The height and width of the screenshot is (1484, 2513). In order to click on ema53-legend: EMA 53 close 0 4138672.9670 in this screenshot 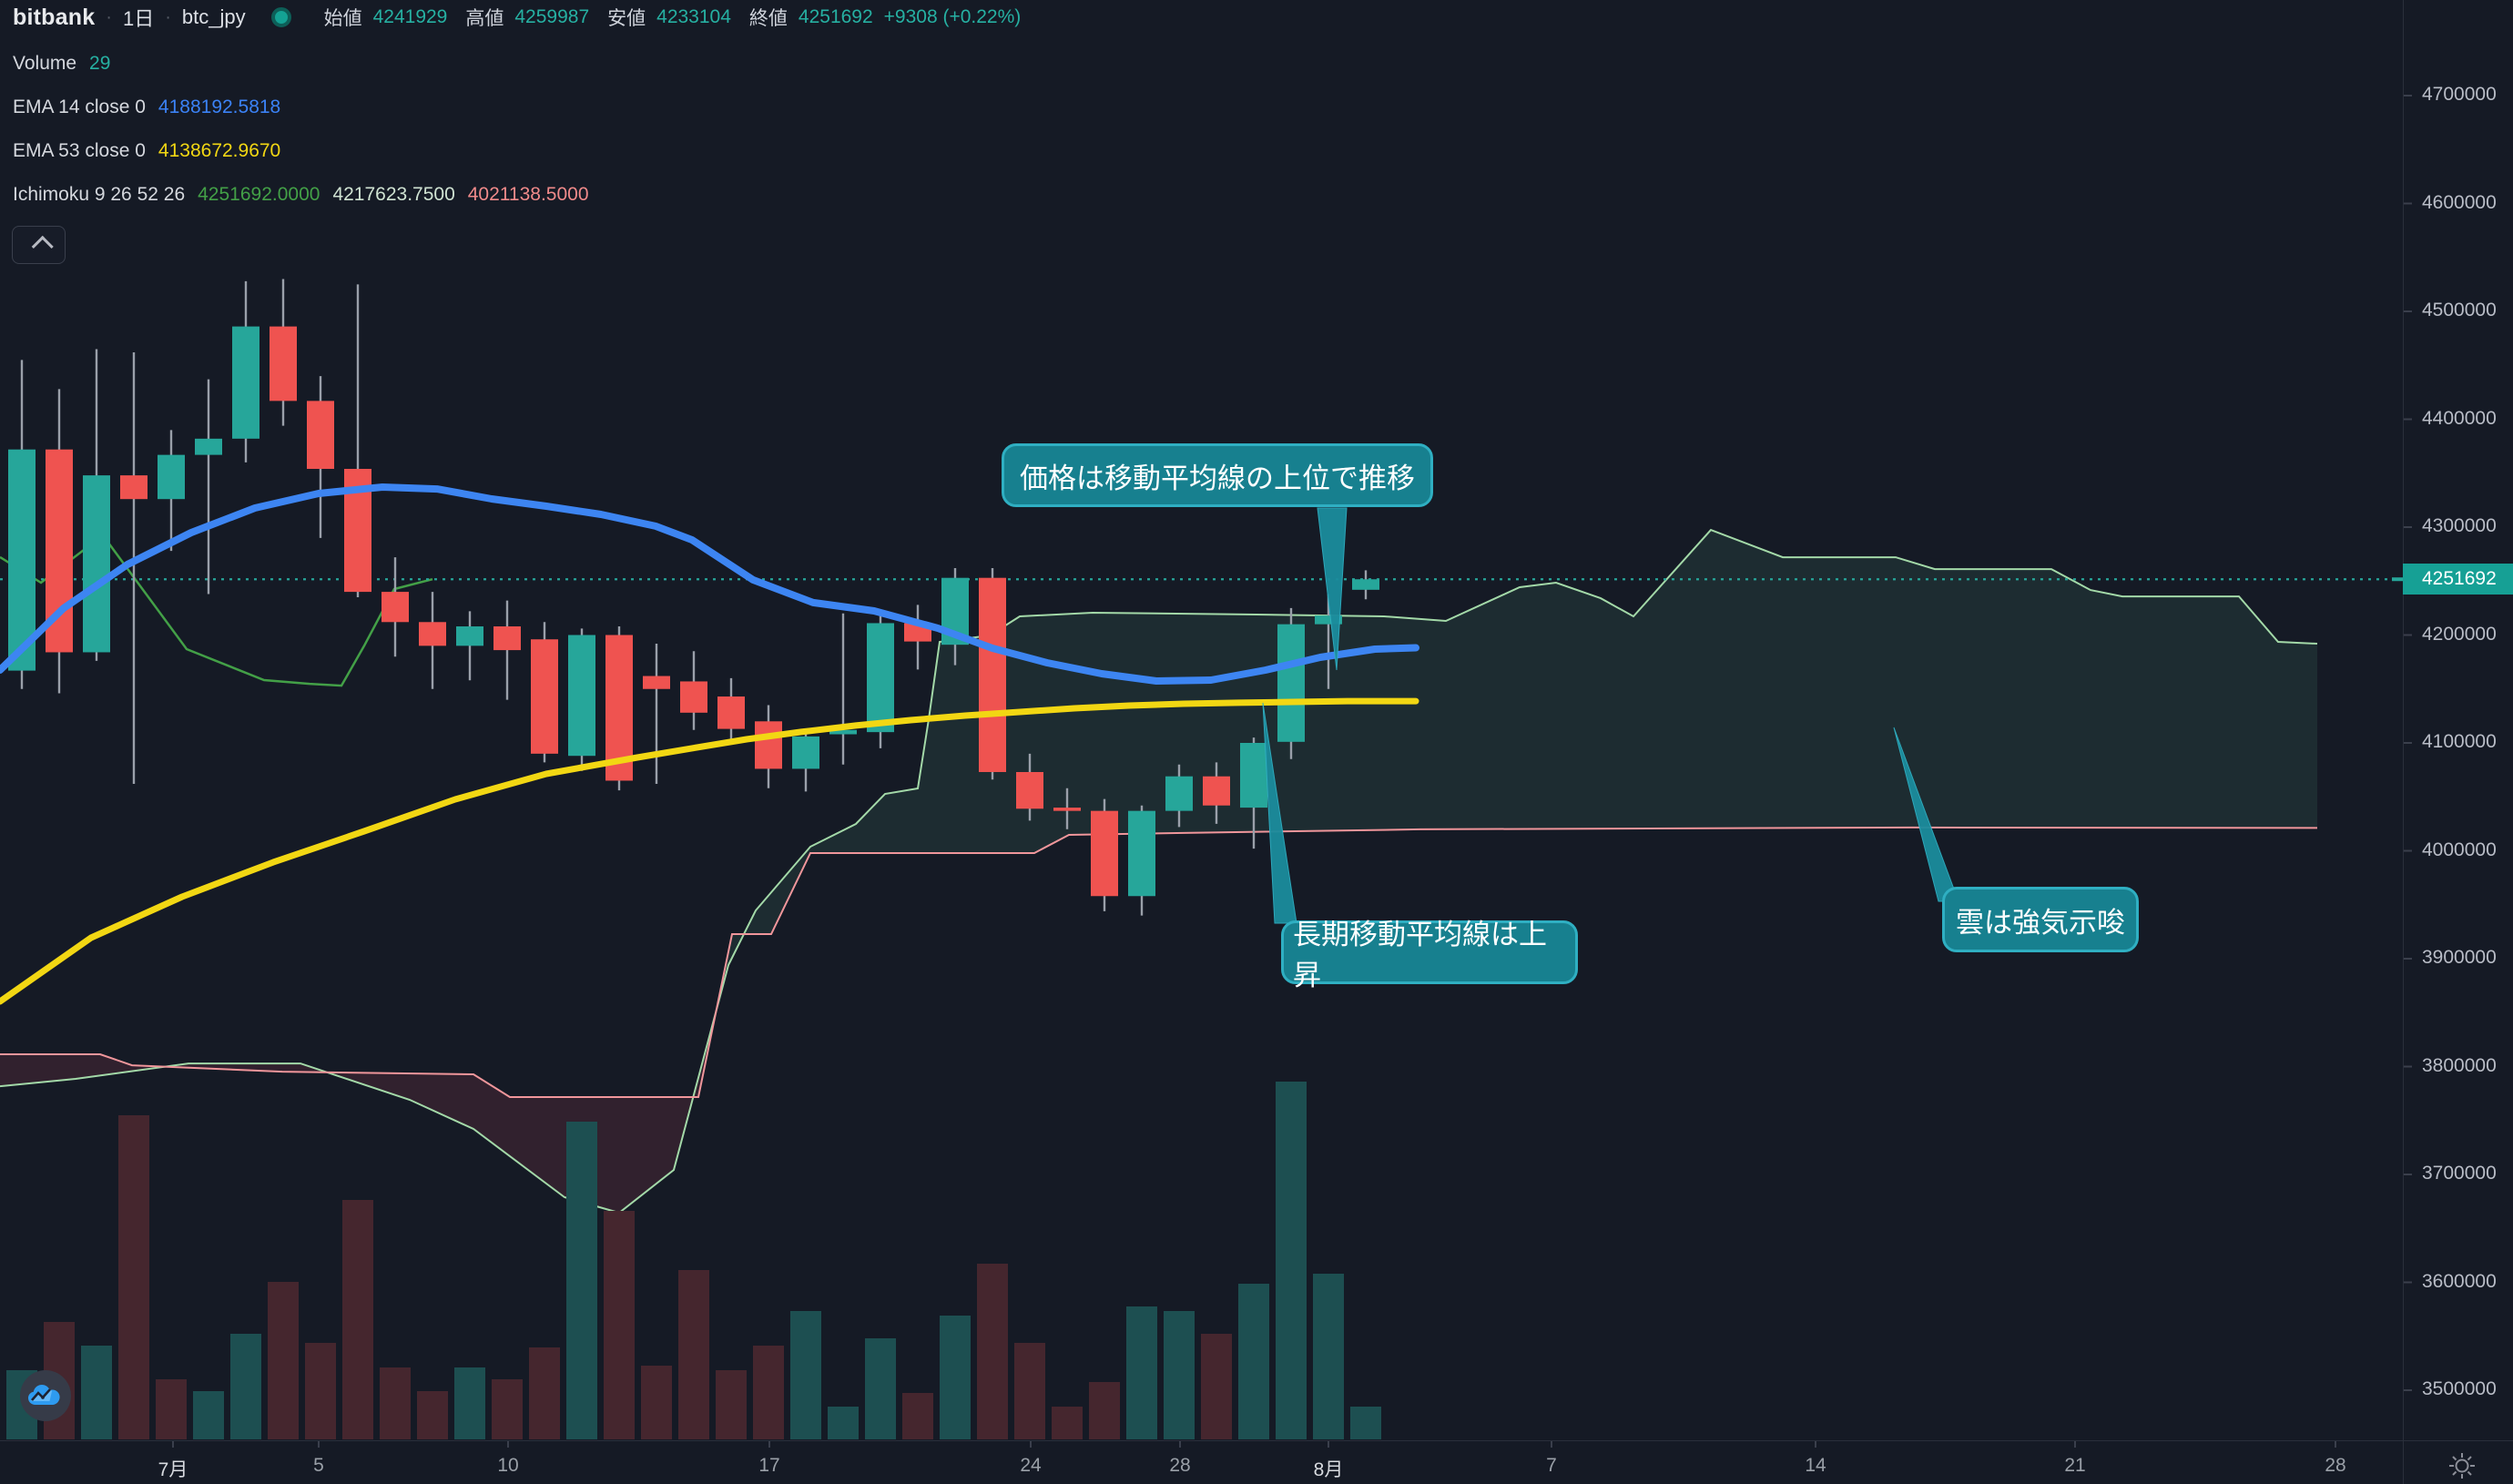, I will do `click(146, 151)`.